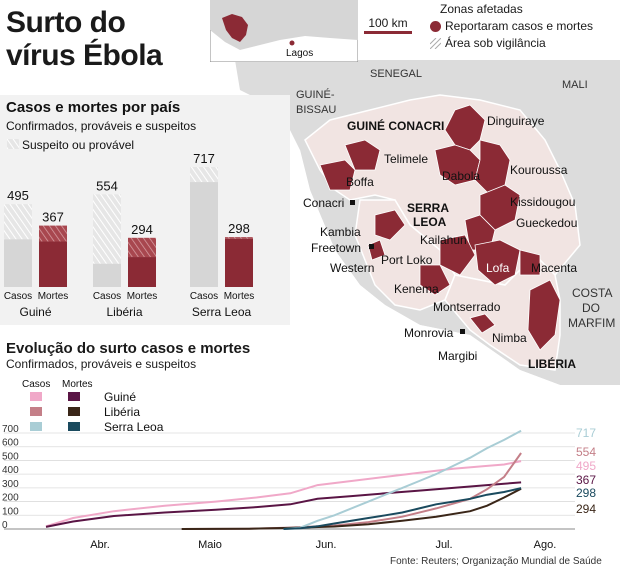  Describe the element at coordinates (340, 232) in the screenshot. I see `label-kambia: Kambia` at that location.